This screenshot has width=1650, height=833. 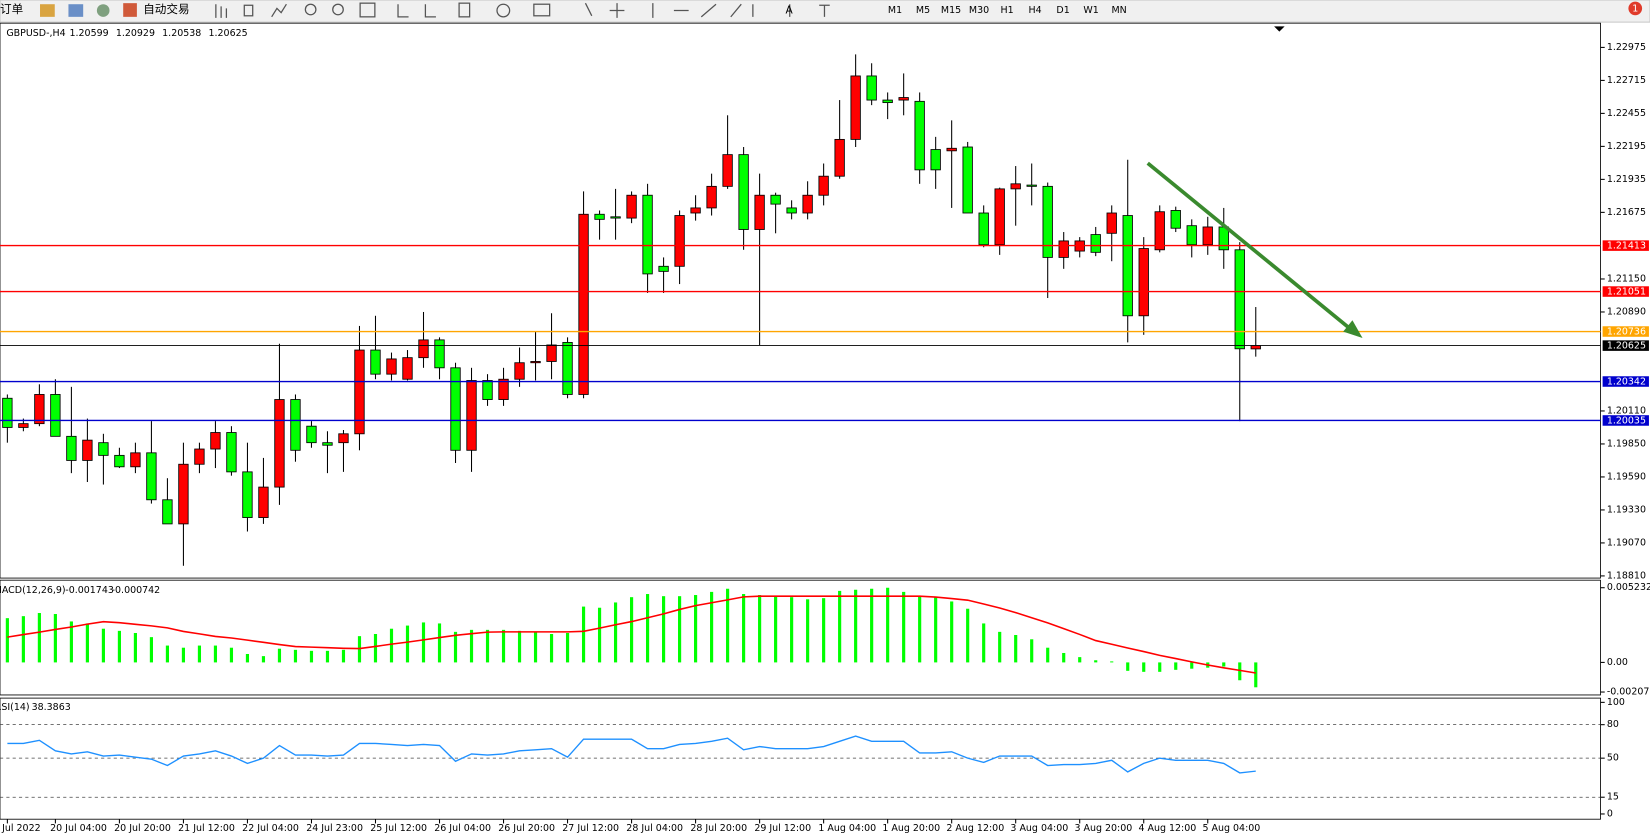 What do you see at coordinates (654, 828) in the screenshot?
I see `x-tick-label: 28 Jul 04:00` at bounding box center [654, 828].